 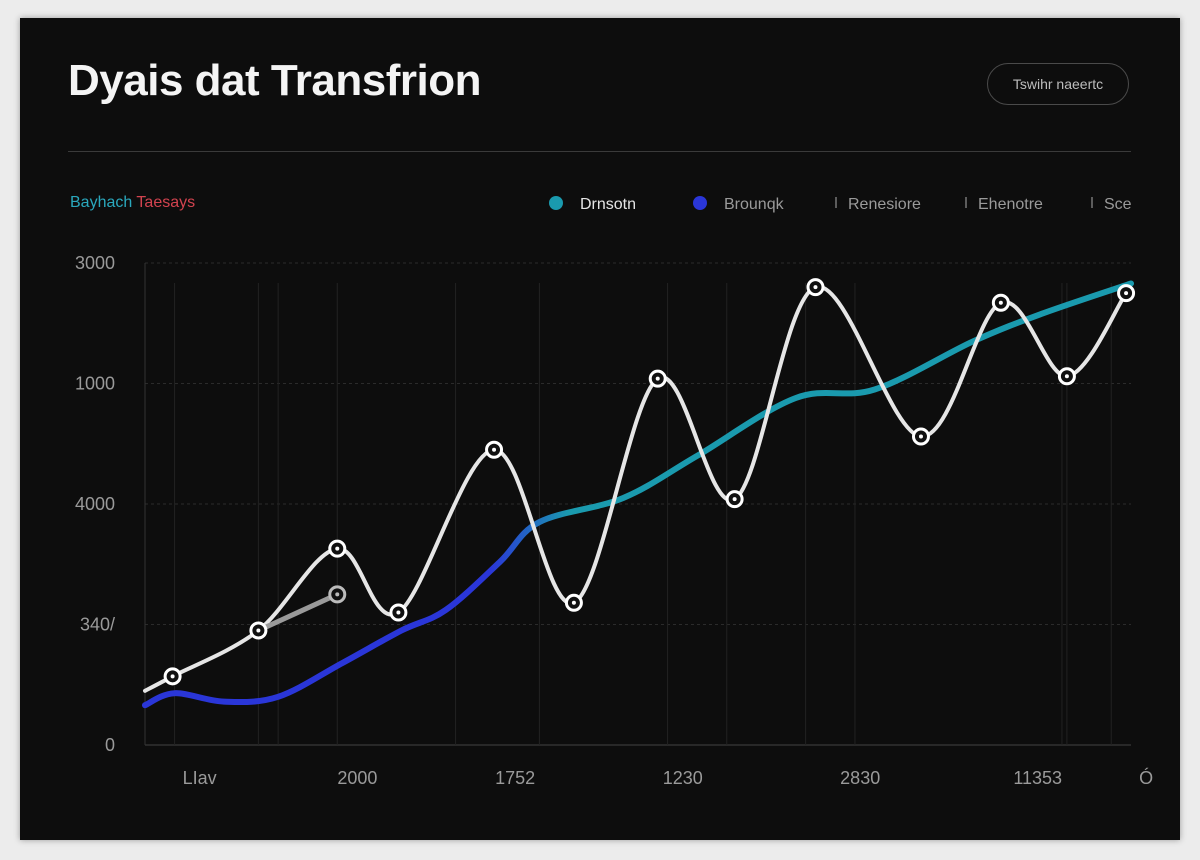 I want to click on header-action-button: Tswihr naeertc, so click(x=1058, y=84).